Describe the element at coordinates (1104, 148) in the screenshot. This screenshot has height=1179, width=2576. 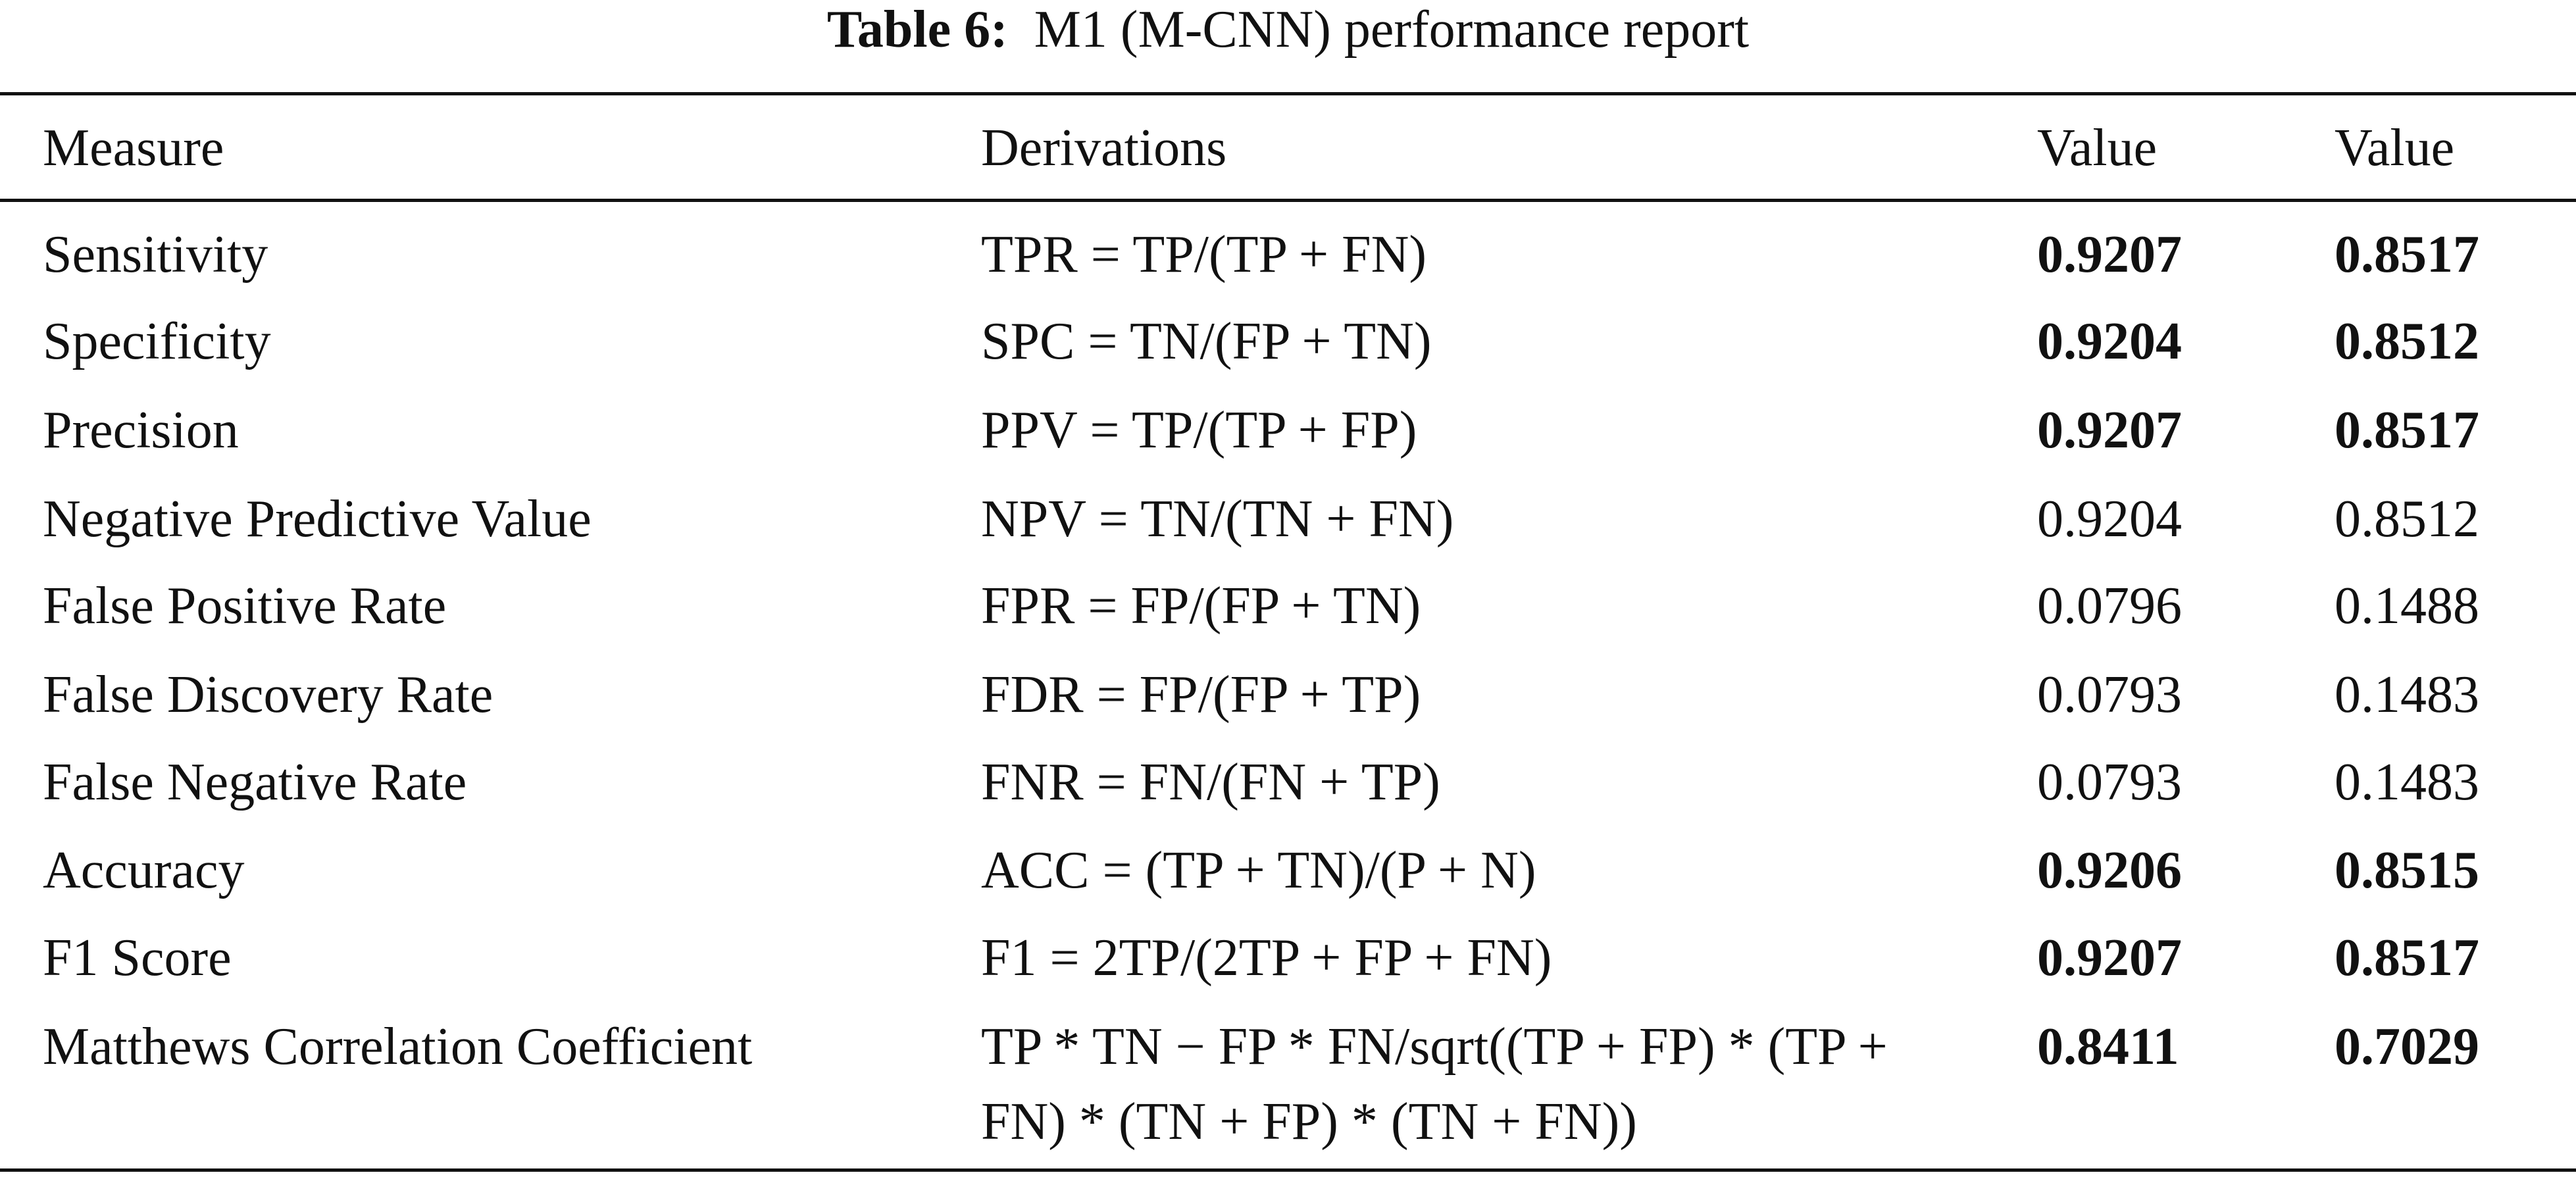
I see `header-derivation: Derivations` at that location.